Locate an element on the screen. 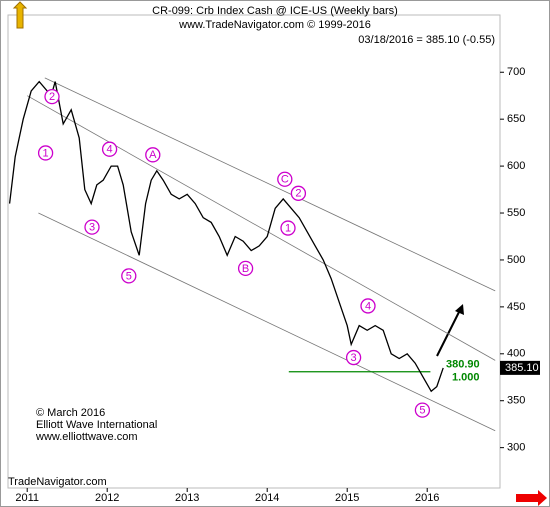 Image resolution: width=550 pixels, height=507 pixels. y-tick-label: 500 is located at coordinates (516, 260).